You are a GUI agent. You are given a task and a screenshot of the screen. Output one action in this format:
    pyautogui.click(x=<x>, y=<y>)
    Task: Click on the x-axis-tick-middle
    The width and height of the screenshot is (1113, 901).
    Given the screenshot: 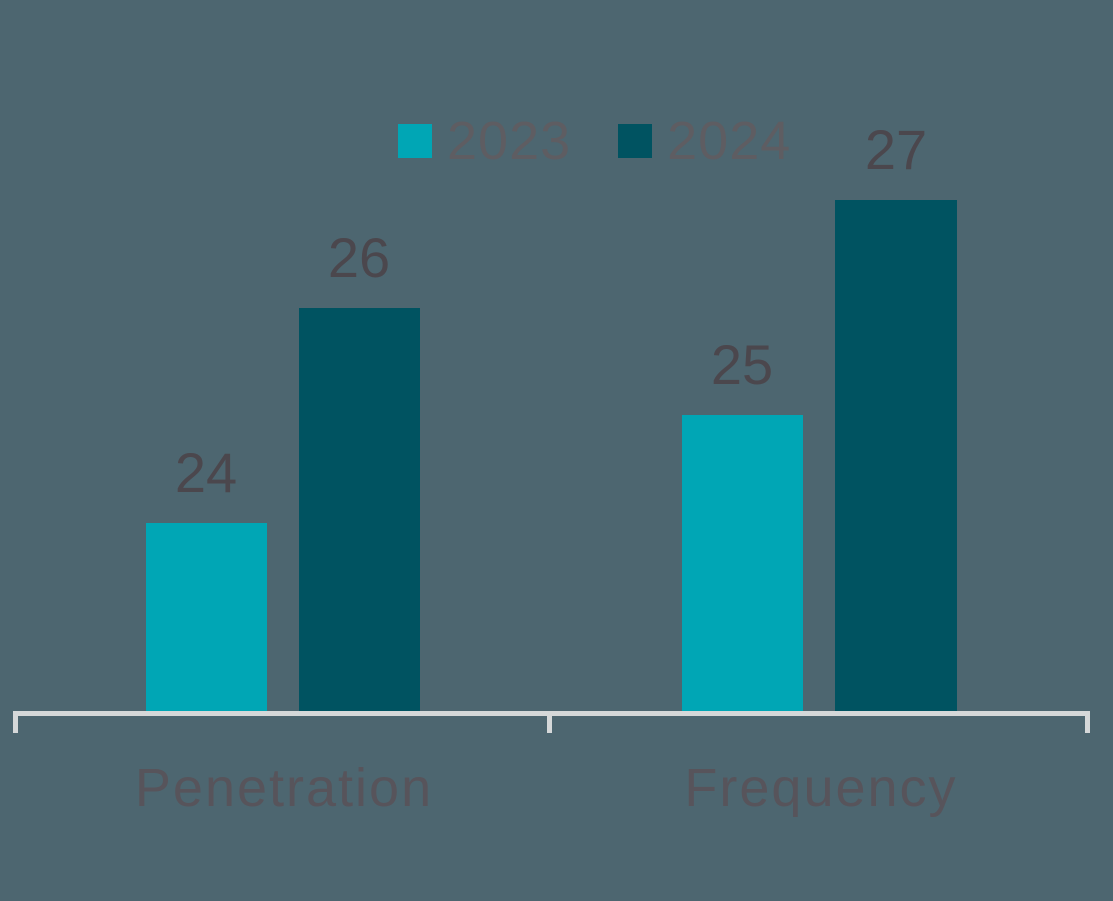 What is the action you would take?
    pyautogui.click(x=549, y=722)
    